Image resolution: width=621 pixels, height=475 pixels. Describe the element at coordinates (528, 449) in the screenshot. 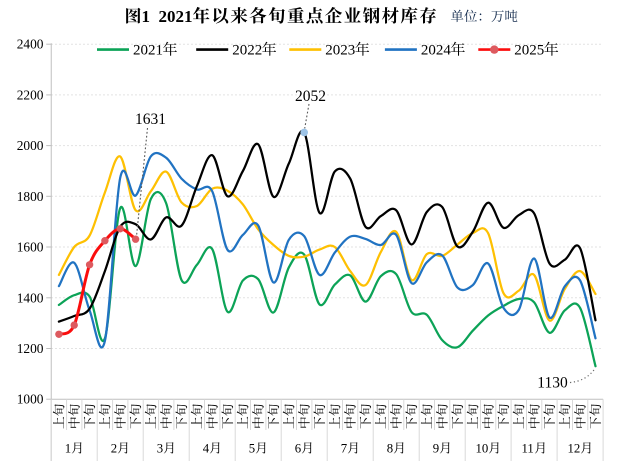

I see `svg-text: 11` at that location.